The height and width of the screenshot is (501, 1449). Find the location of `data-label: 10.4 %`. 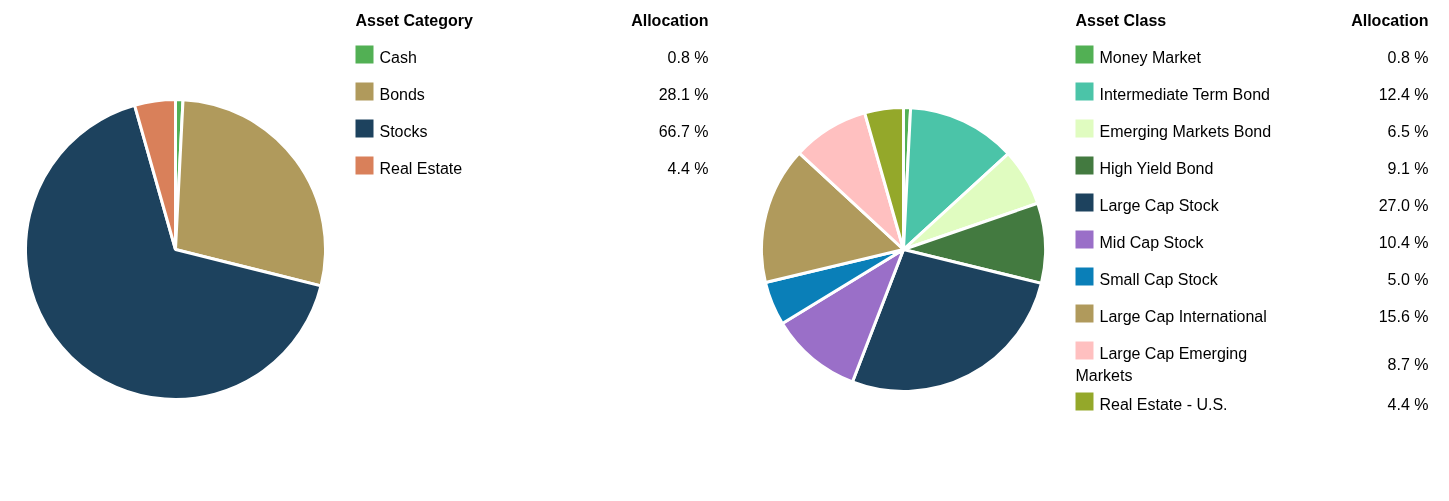

data-label: 10.4 % is located at coordinates (1403, 242).